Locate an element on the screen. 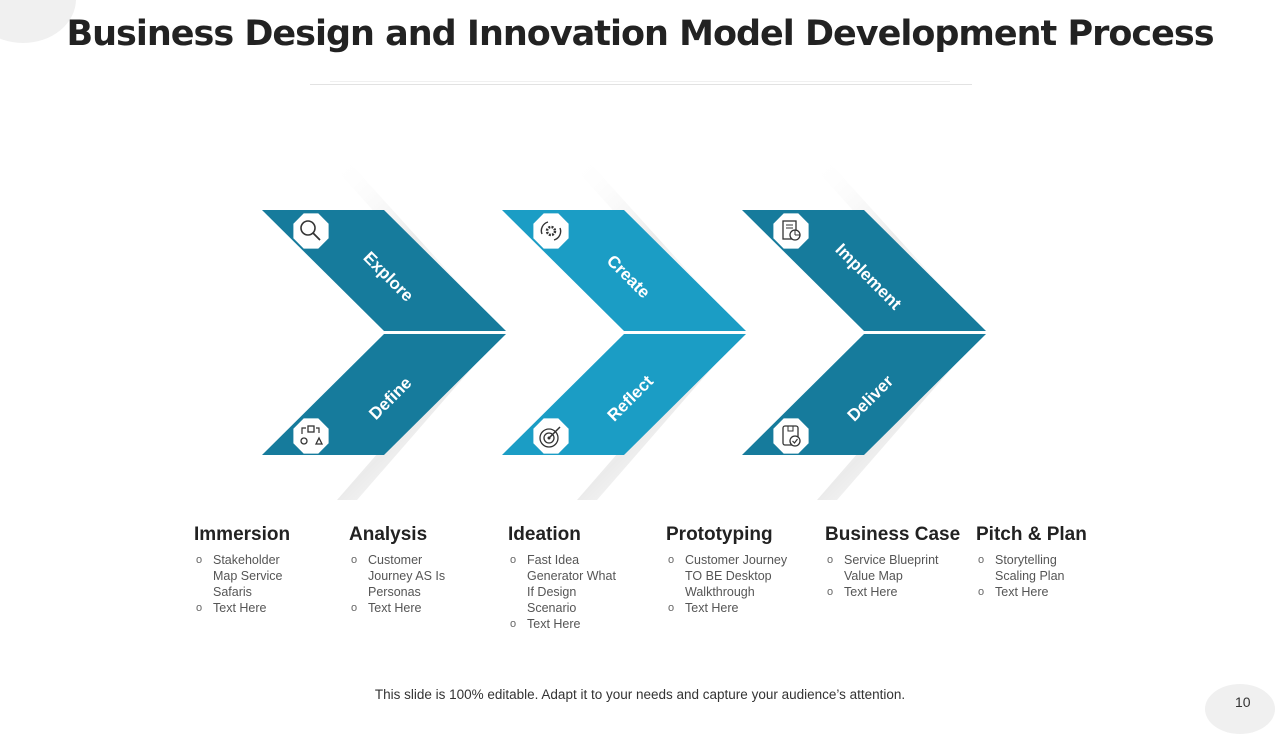 The image size is (1280, 734). title-divider is located at coordinates (641, 84).